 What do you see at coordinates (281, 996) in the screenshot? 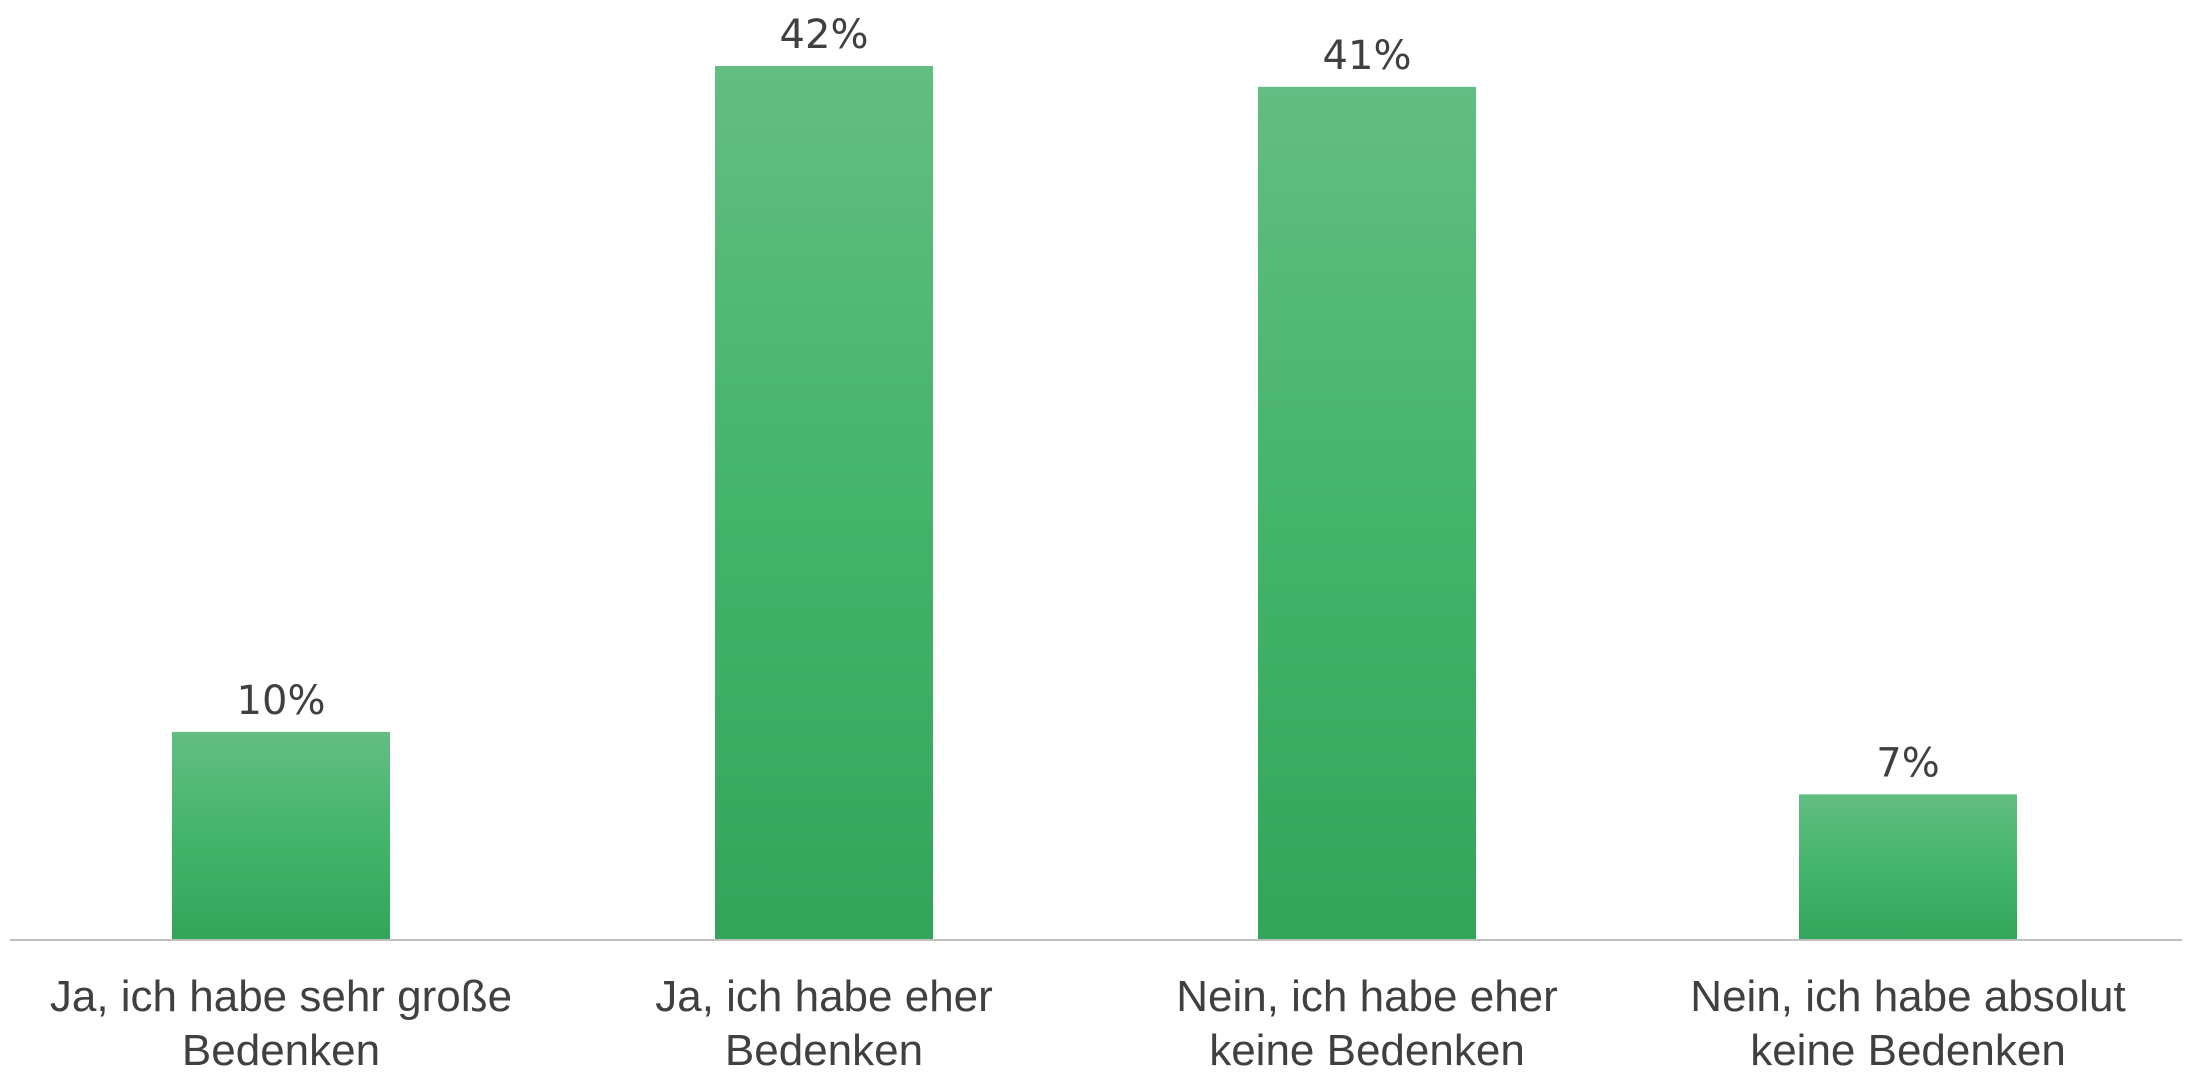
I see `category-label-1-line-1: Ja, ich habe sehr große` at bounding box center [281, 996].